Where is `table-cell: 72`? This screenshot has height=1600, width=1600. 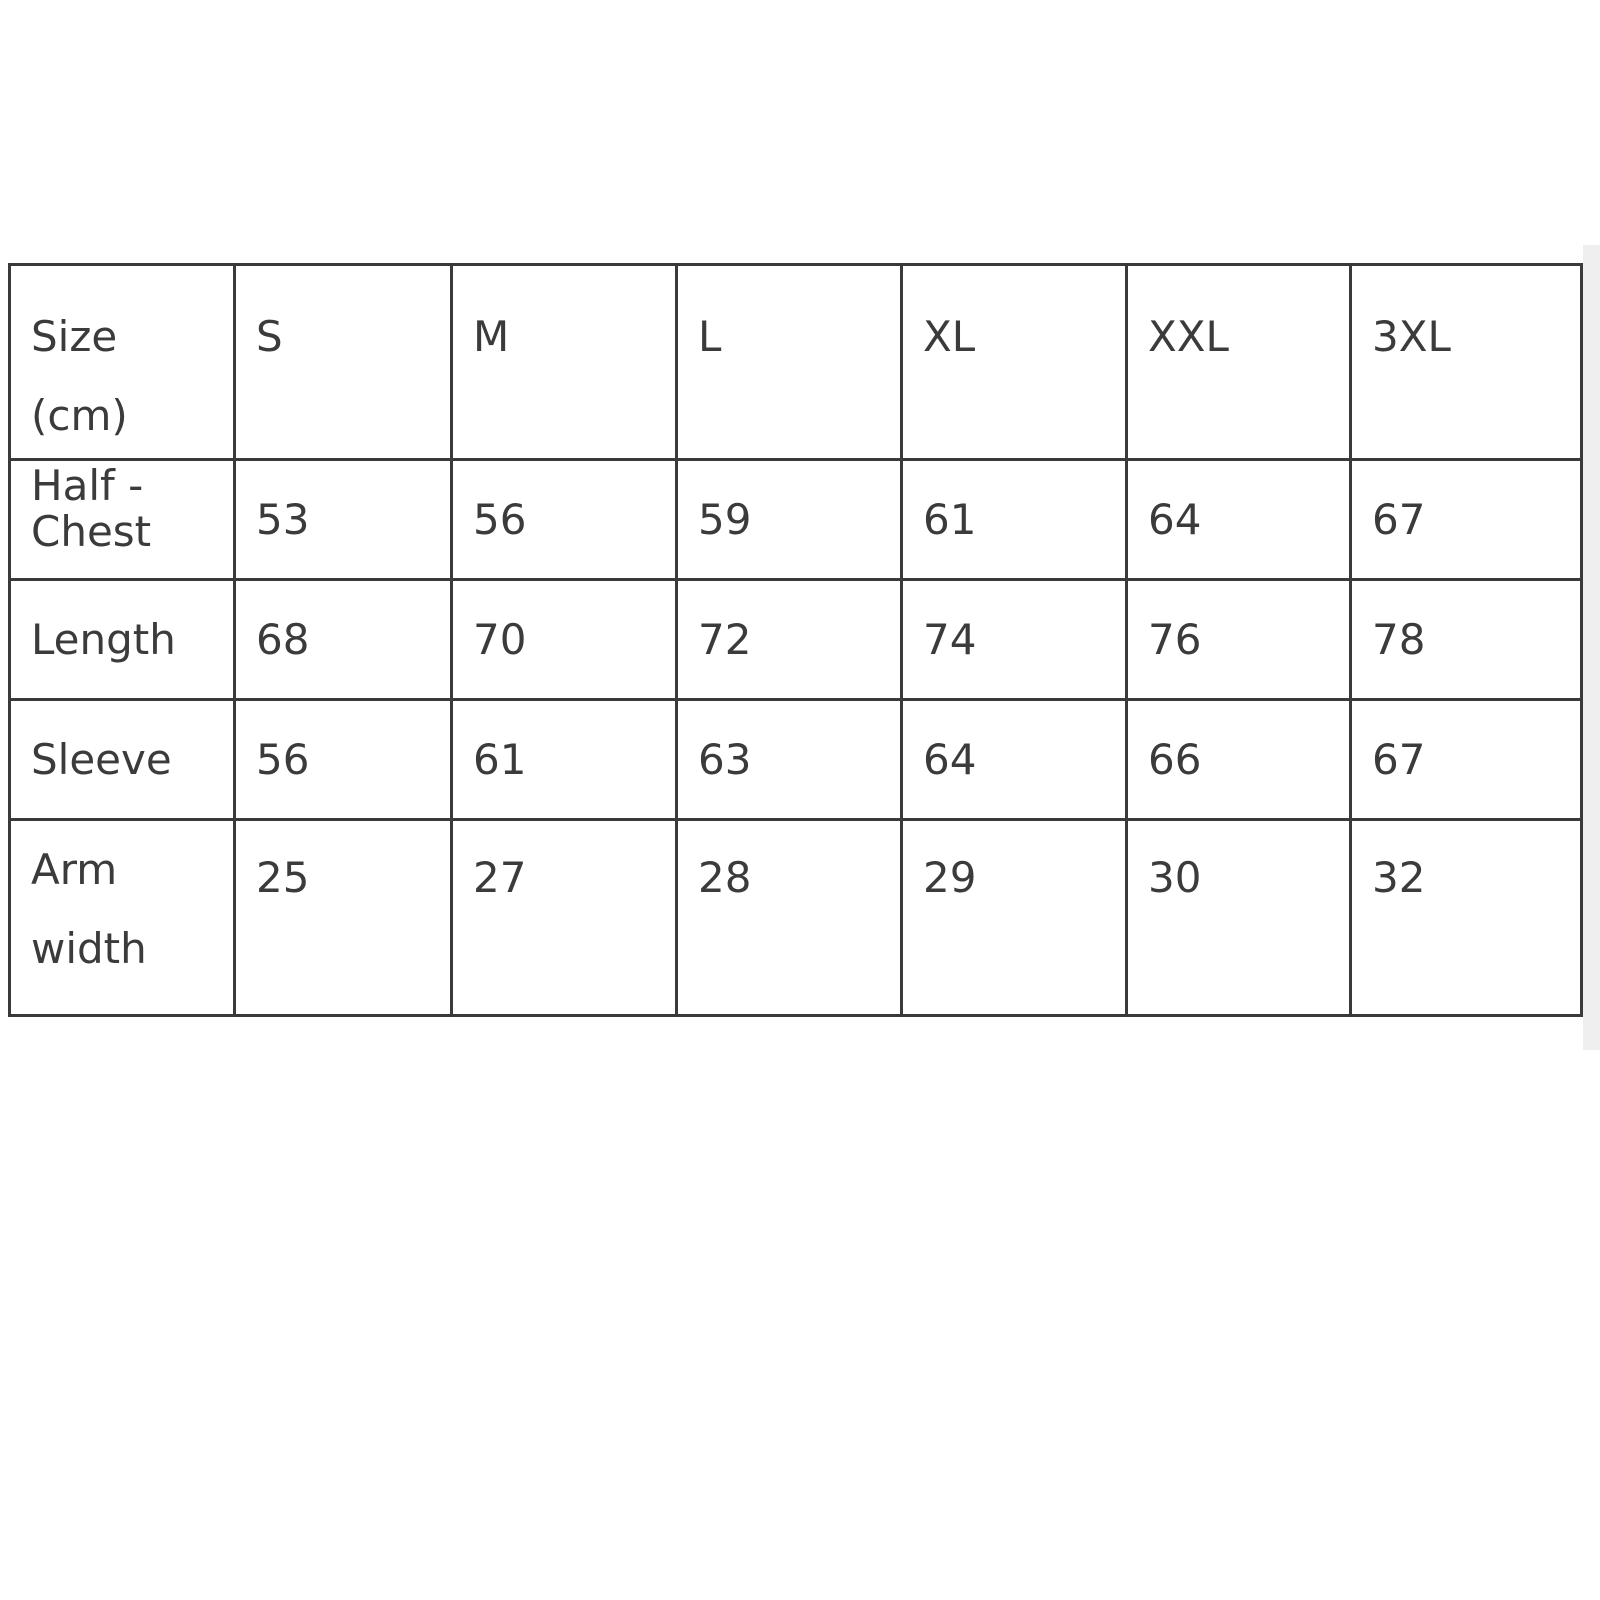 table-cell: 72 is located at coordinates (789, 639).